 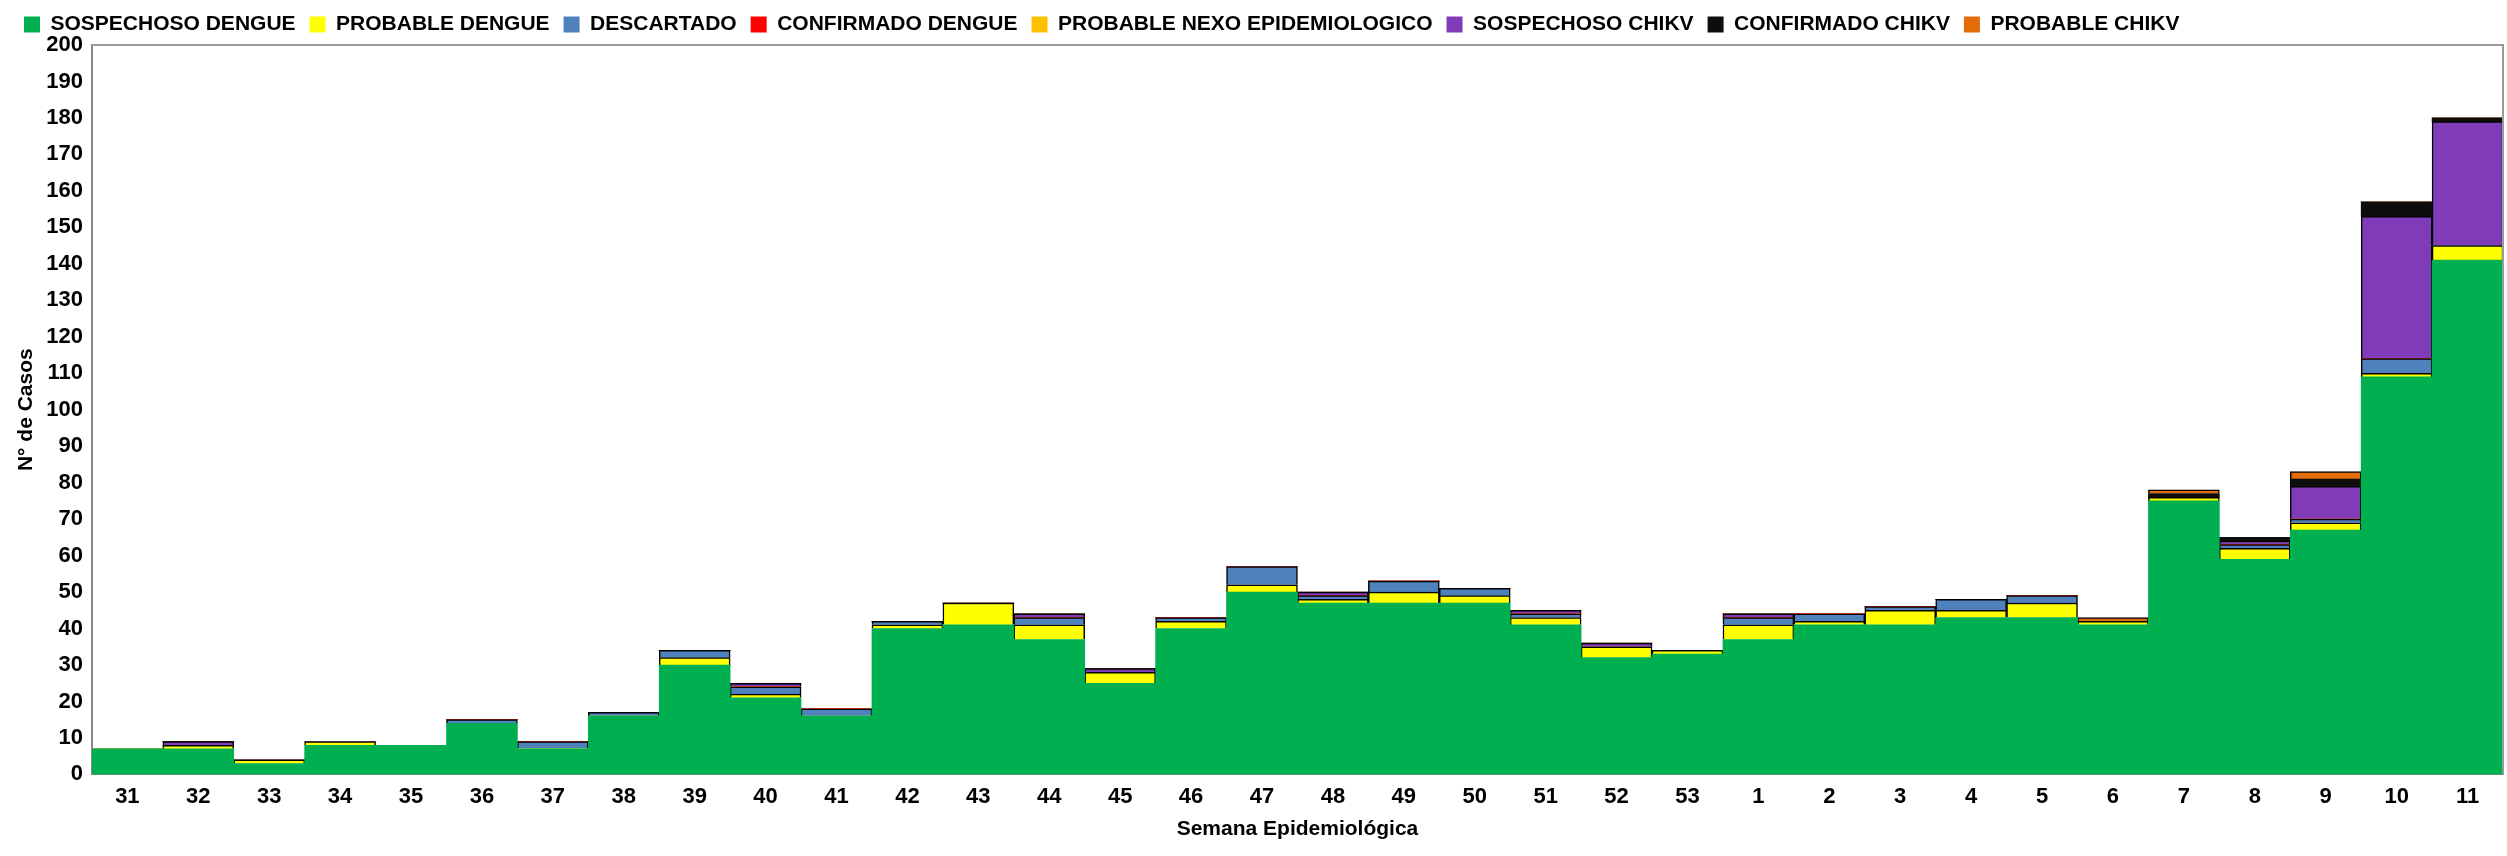 I want to click on y-tick-label: 50, so click(x=70, y=591).